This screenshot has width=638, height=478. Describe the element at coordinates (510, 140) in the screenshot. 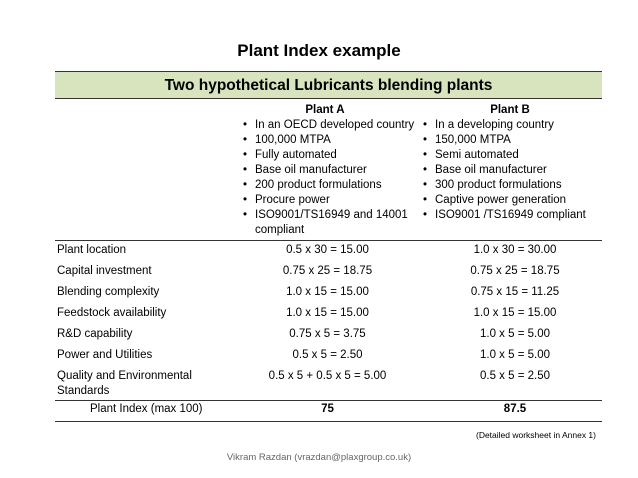

I see `list-item: 150,000 MTPA` at that location.